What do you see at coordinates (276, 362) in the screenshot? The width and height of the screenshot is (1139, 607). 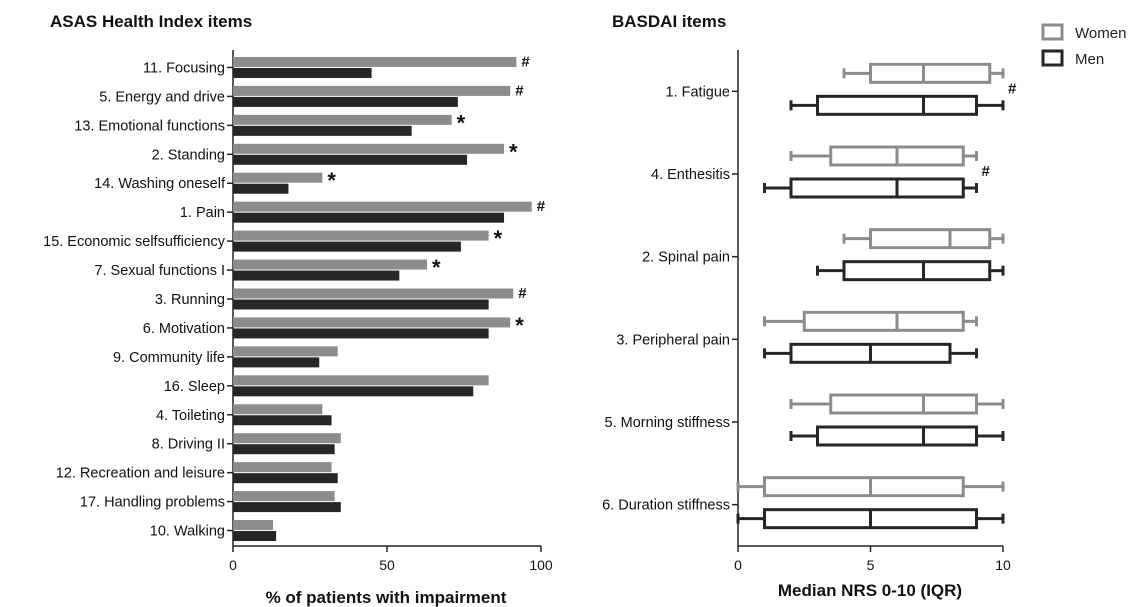 I see `bar-men-9-community-life` at bounding box center [276, 362].